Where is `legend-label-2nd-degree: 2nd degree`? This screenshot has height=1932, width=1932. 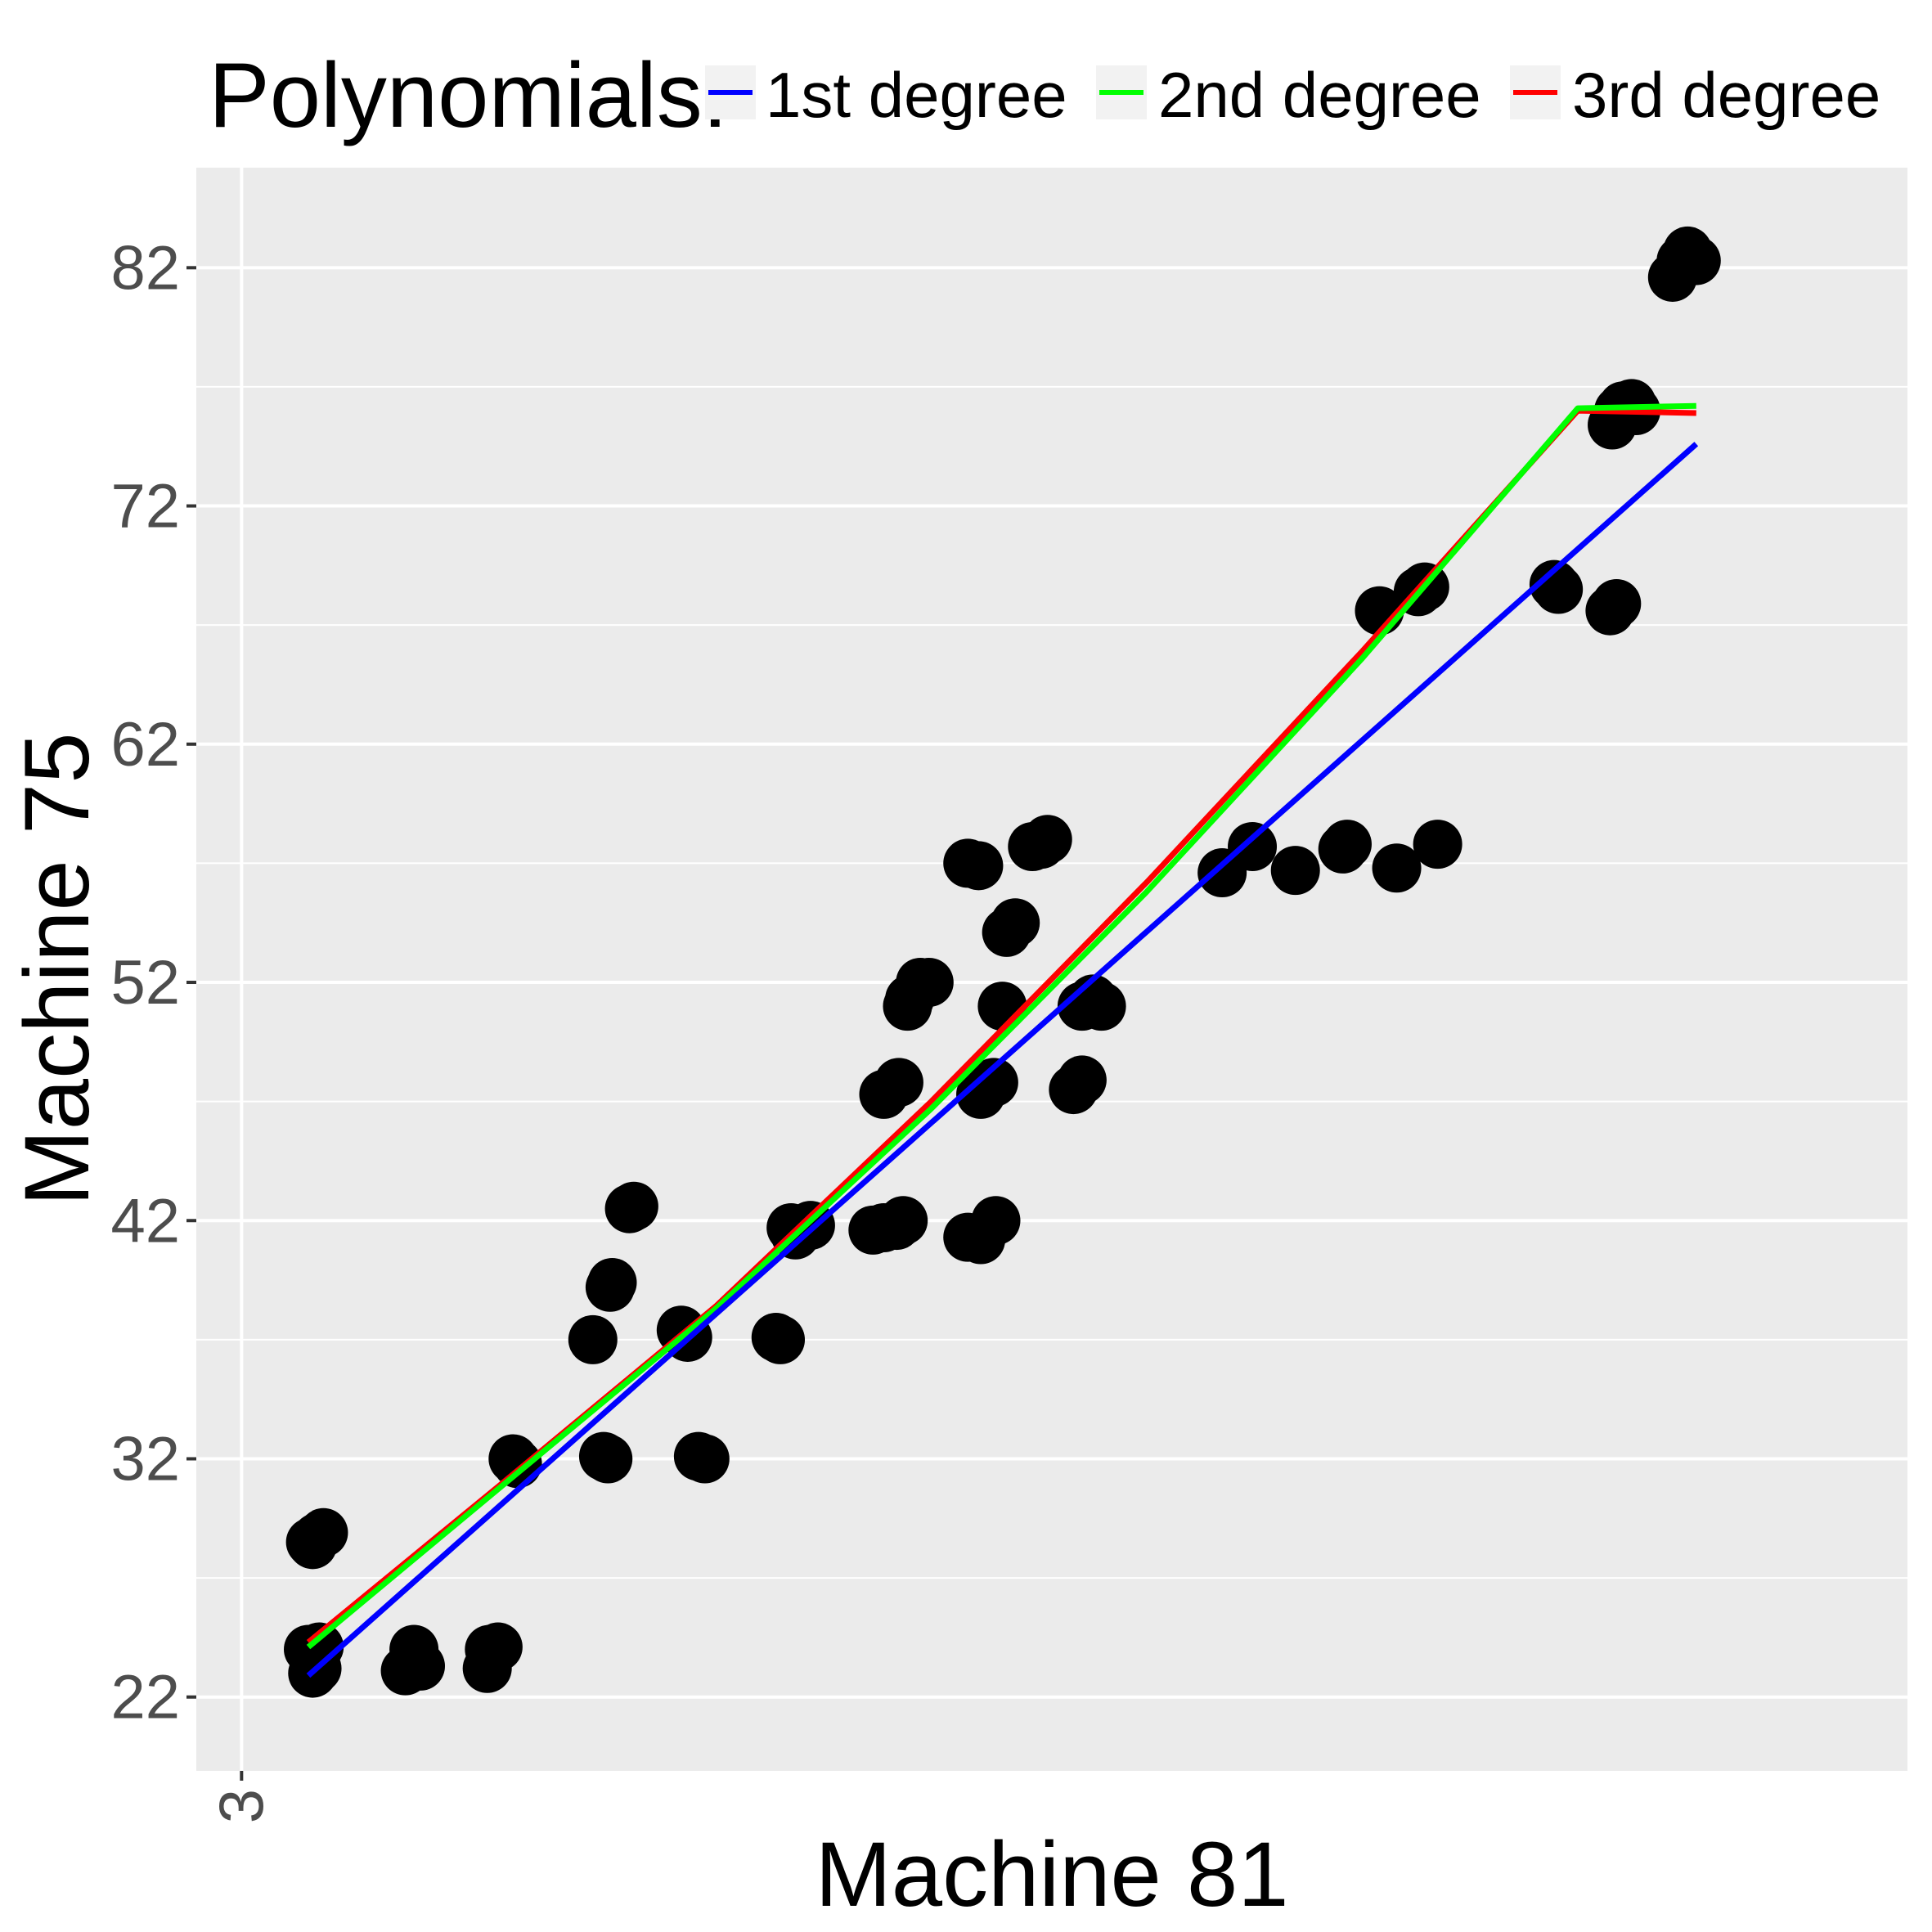
legend-label-2nd-degree: 2nd degree is located at coordinates (1320, 95).